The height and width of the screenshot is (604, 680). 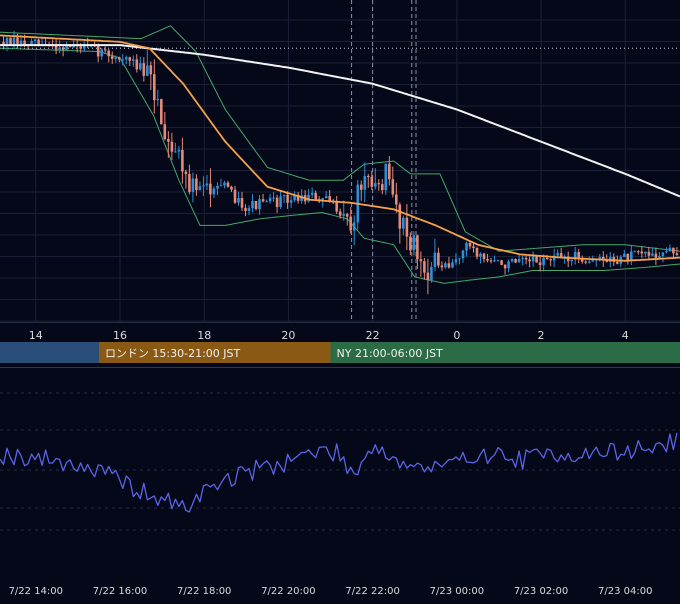 I want to click on hour-tick-label: 2, so click(x=541, y=335).